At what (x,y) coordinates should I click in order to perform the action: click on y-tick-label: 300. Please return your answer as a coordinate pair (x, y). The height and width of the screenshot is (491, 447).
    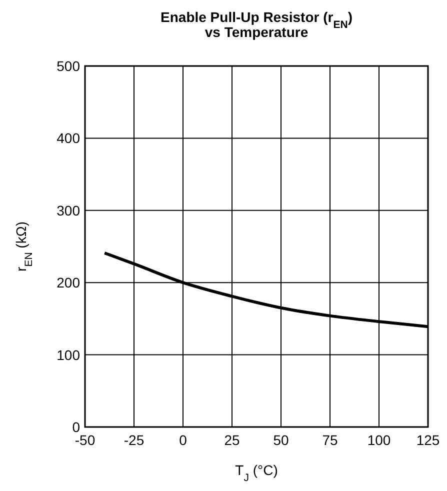
    Looking at the image, I should click on (68, 210).